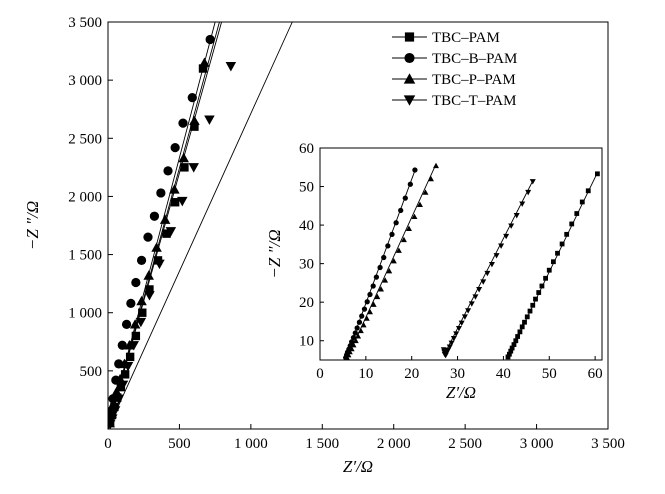  I want to click on main-y-tick-label: 3 000, so click(85, 81).